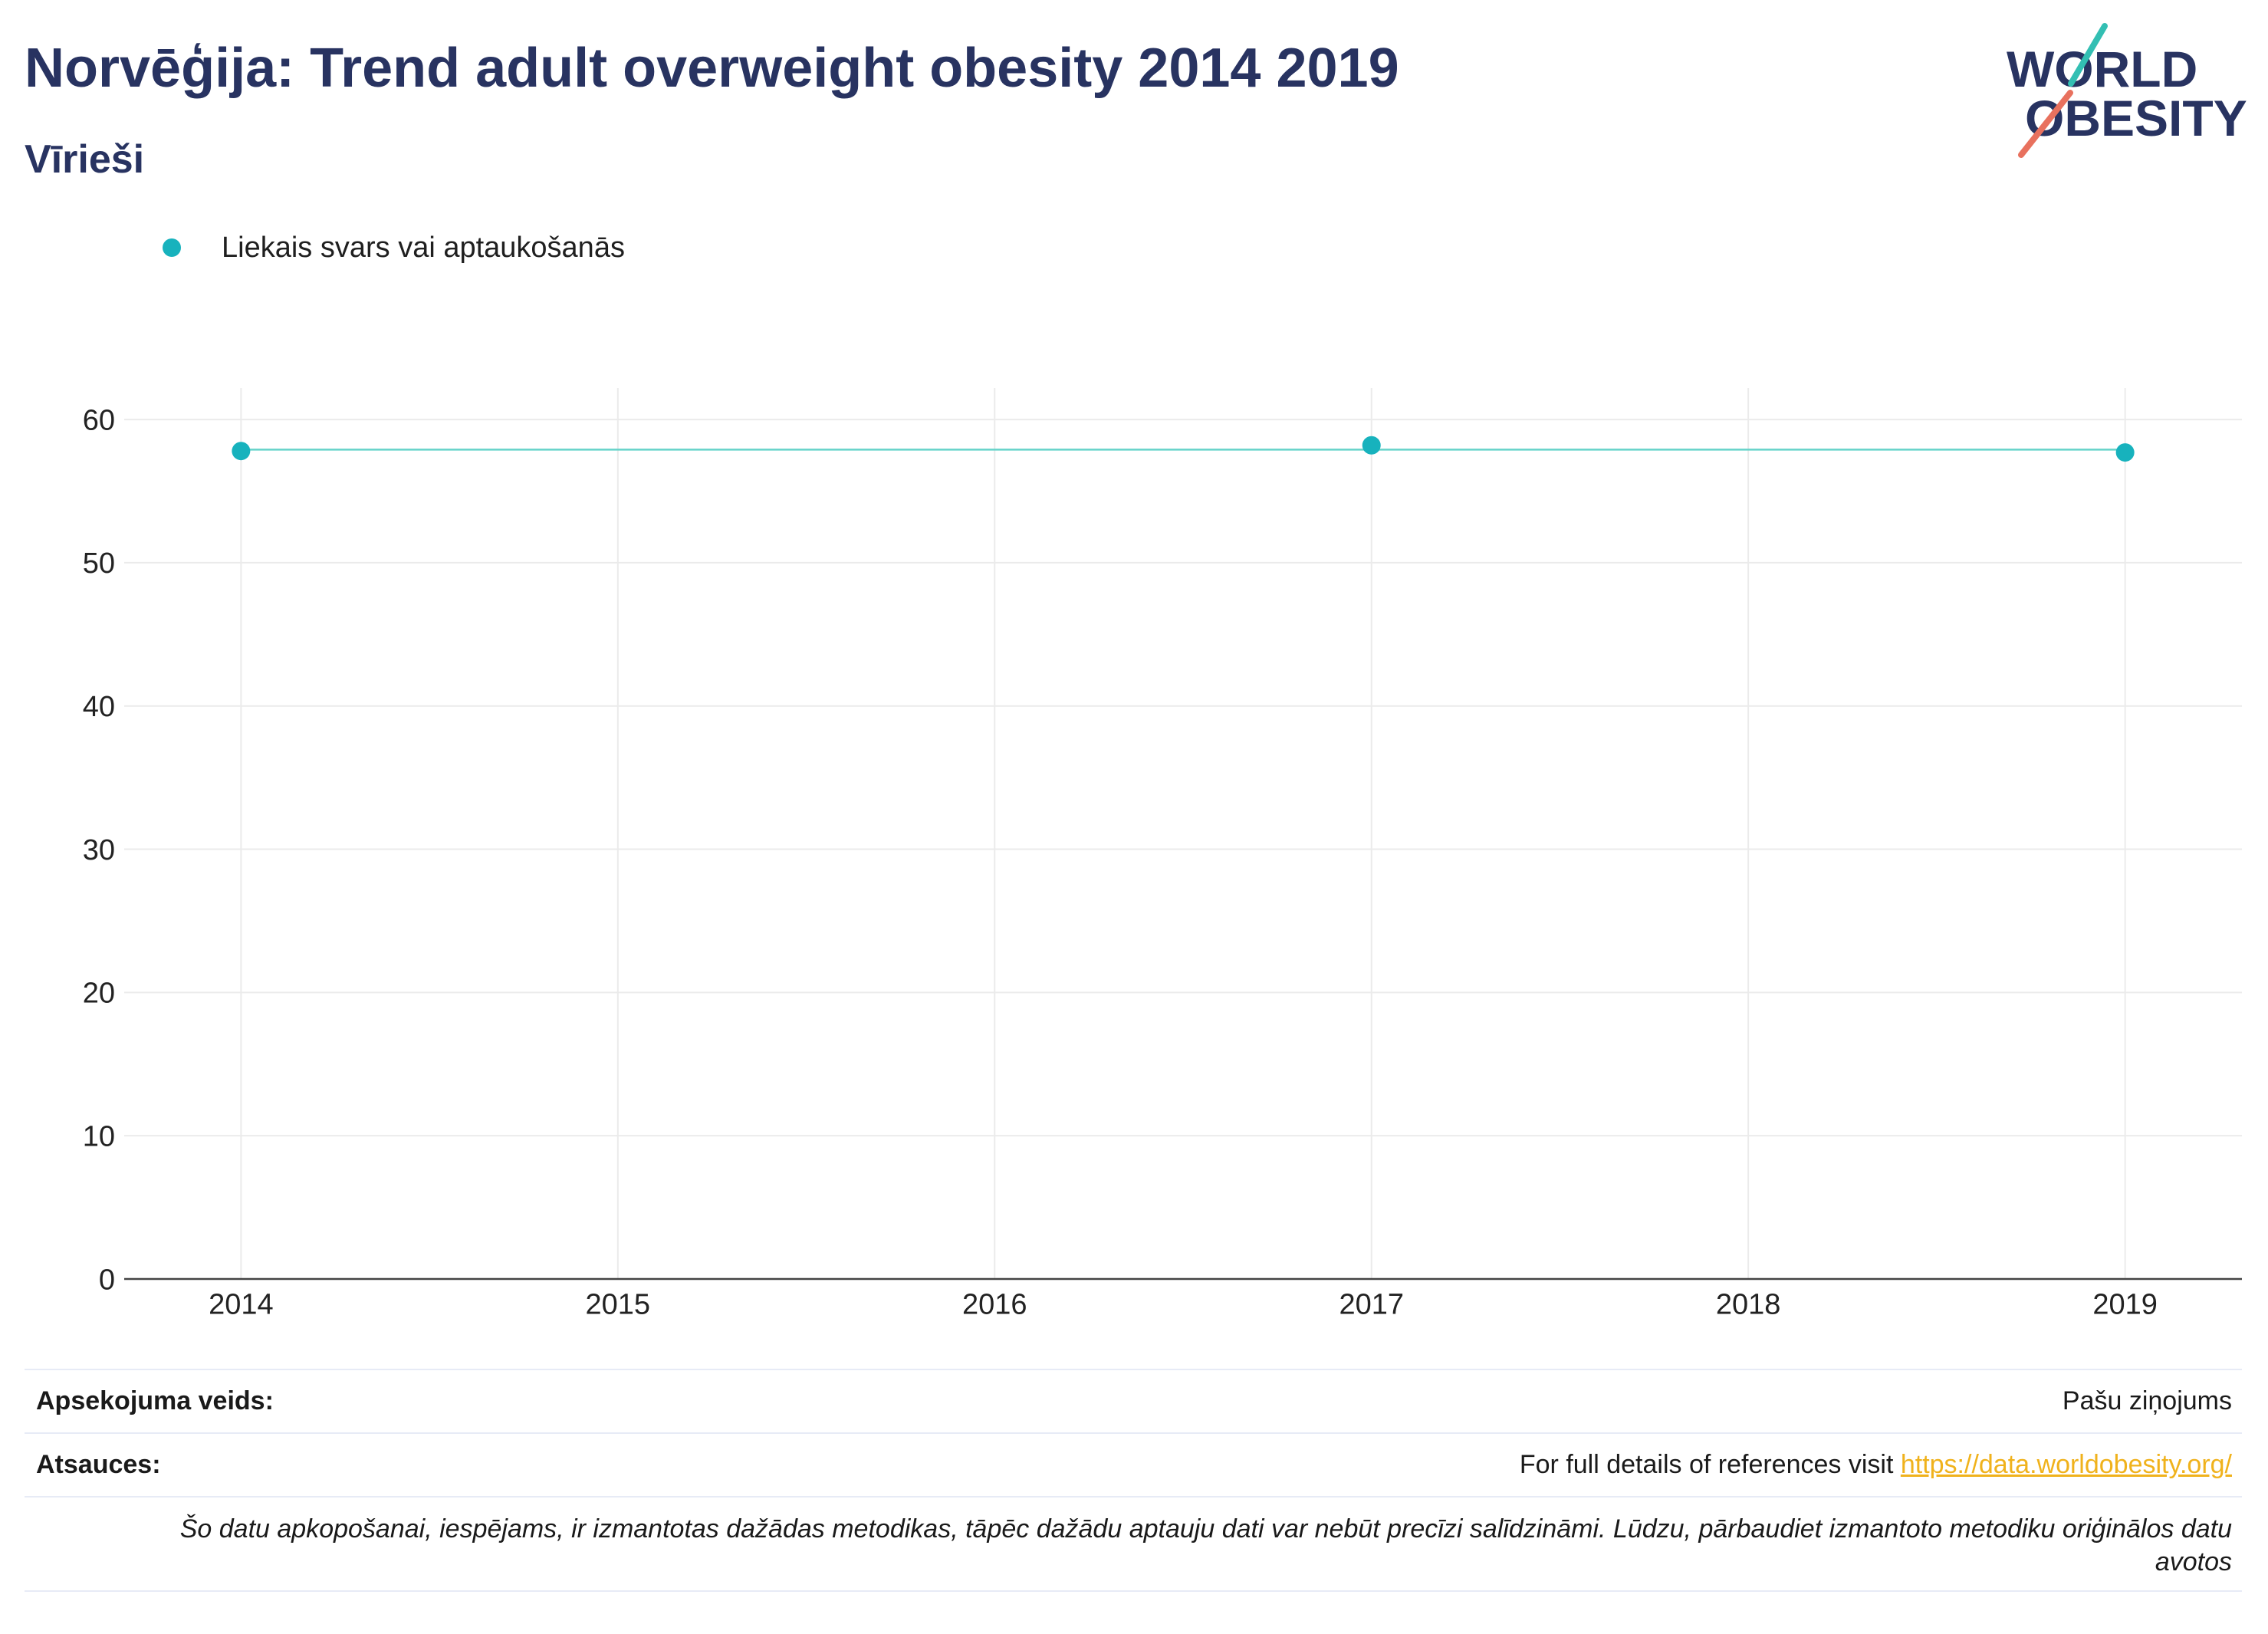  I want to click on y-tick-label: 0, so click(107, 1280).